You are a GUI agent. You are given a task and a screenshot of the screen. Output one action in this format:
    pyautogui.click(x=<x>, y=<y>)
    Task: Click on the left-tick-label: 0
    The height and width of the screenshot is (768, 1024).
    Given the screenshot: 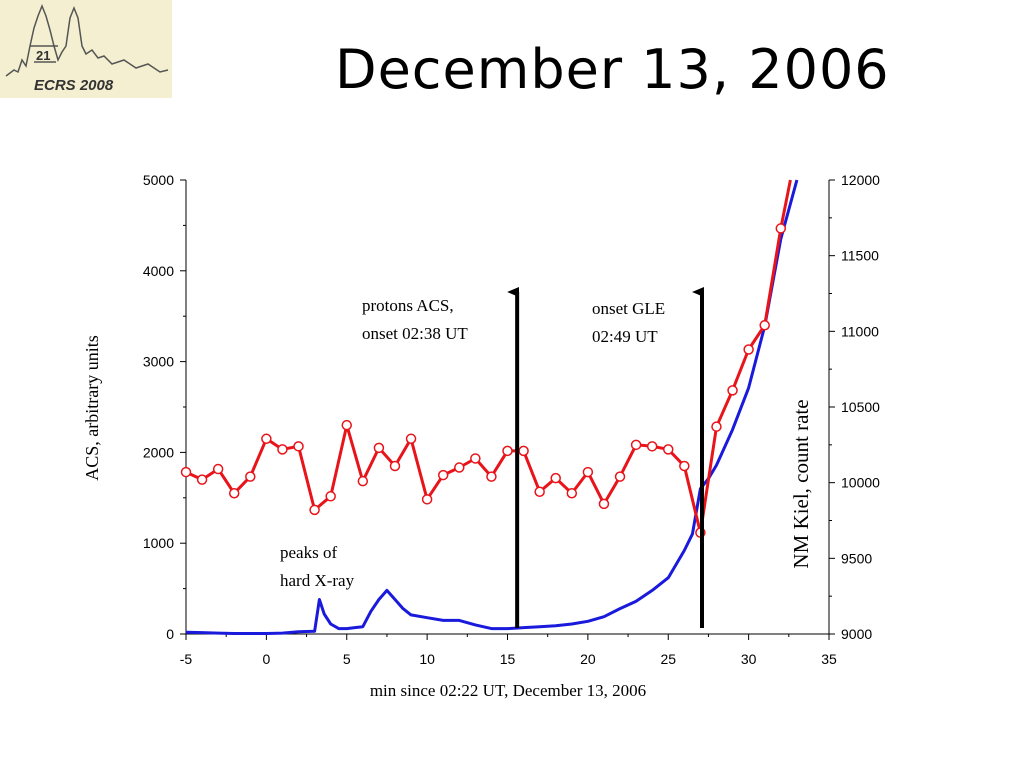 What is the action you would take?
    pyautogui.click(x=170, y=634)
    